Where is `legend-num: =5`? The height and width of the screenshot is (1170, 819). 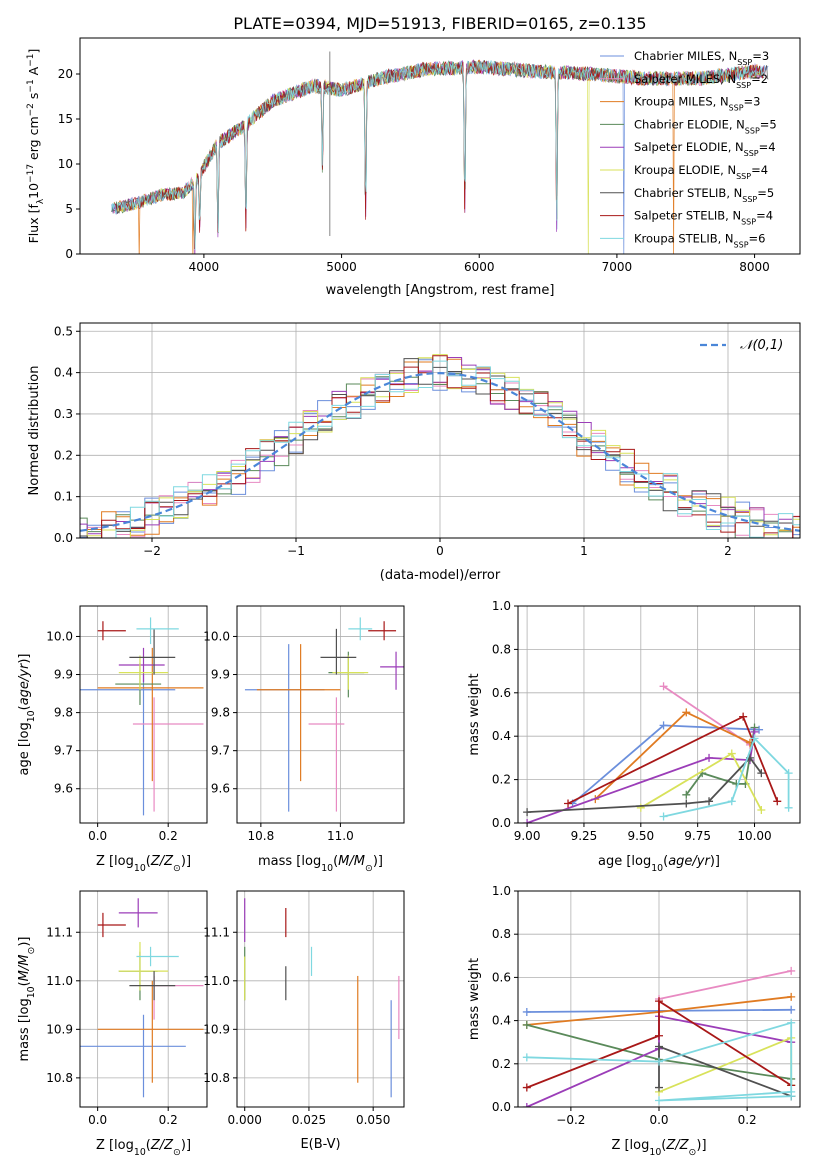
legend-num: =5 is located at coordinates (765, 193).